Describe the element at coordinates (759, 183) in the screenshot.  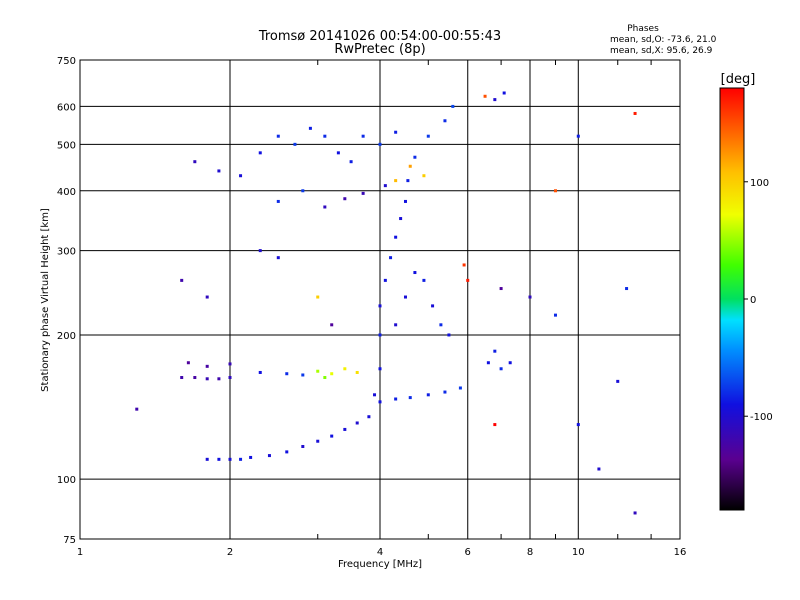
I see `colorbar-tick-label: 100` at that location.